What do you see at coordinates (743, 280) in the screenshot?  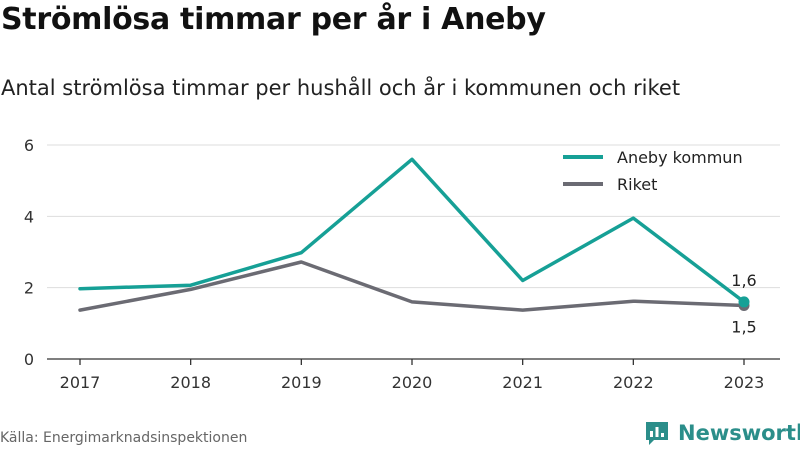 I see `data-label: 1,6` at bounding box center [743, 280].